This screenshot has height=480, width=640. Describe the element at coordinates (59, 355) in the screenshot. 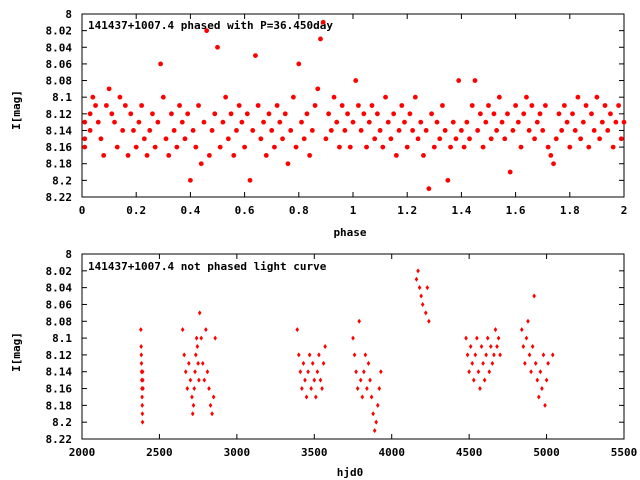

I see `unphased-y-tick-label: 8.12` at that location.